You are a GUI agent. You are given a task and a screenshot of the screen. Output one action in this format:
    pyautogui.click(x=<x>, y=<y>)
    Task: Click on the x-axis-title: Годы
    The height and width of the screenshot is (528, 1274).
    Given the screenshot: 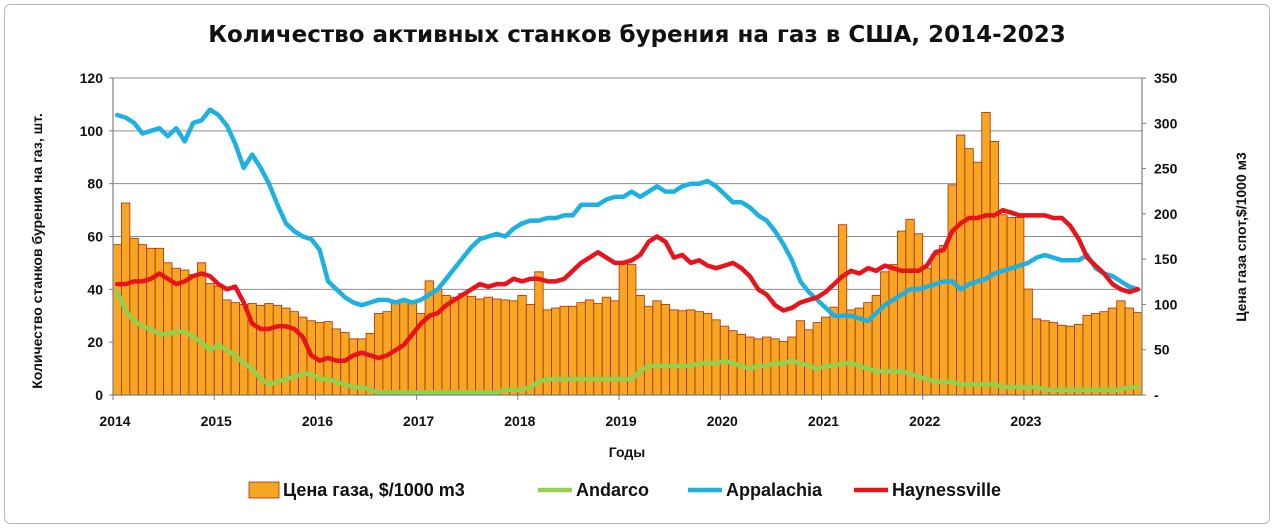 What is the action you would take?
    pyautogui.click(x=627, y=452)
    